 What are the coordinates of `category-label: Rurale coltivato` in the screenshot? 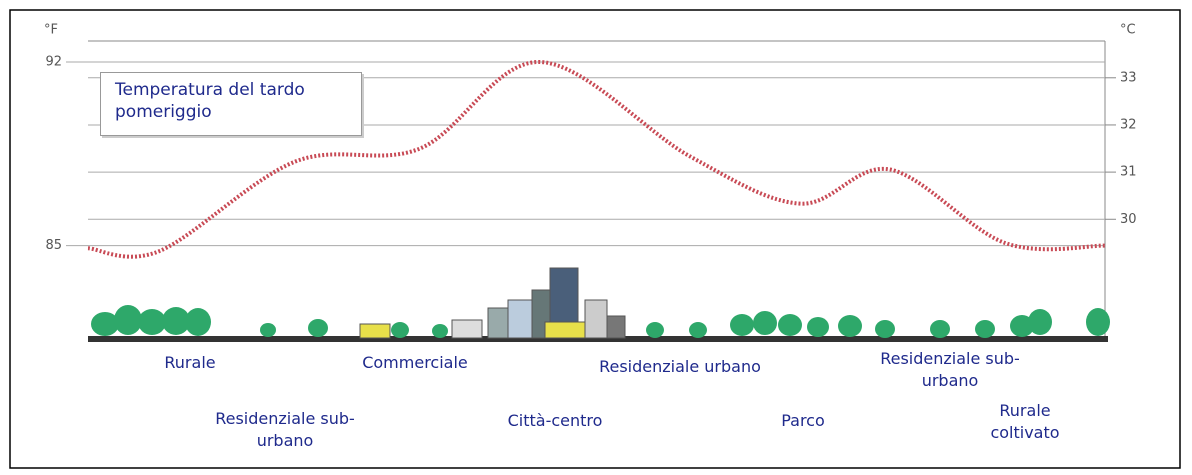 It's located at (1025, 421).